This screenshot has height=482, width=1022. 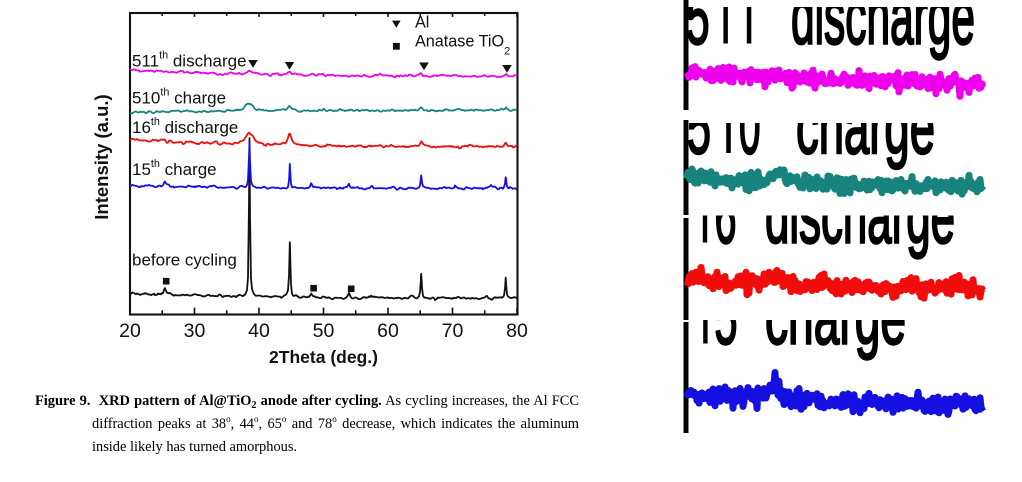 I want to click on svg-text: 60, so click(x=388, y=331).